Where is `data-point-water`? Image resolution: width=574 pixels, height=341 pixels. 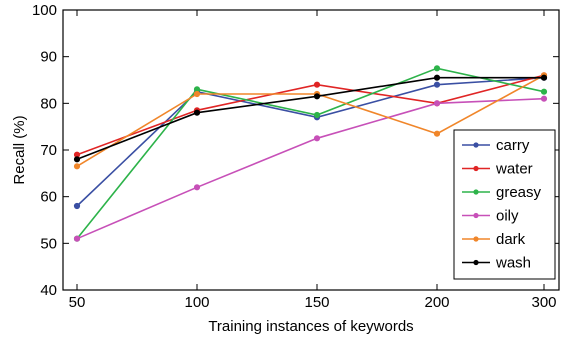 data-point-water is located at coordinates (317, 84).